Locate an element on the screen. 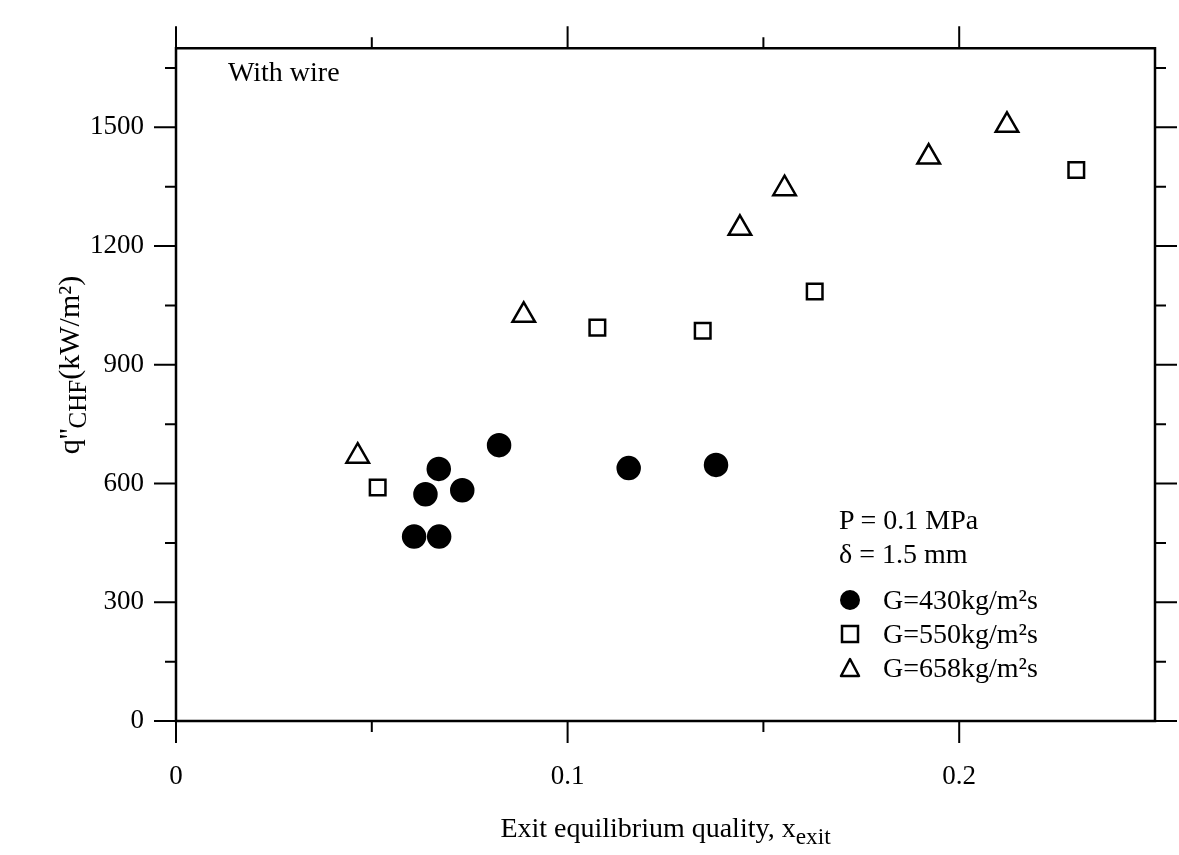 The image size is (1179, 855). x-axis-title: Exit equilibrium quality, x$_{exit}$ is located at coordinates (665, 831).